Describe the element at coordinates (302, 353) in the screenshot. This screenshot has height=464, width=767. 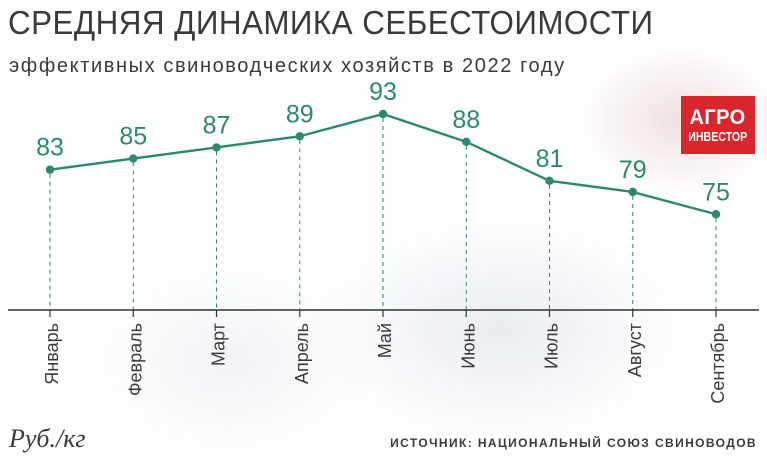
I see `x-tick-label: Апрель` at that location.